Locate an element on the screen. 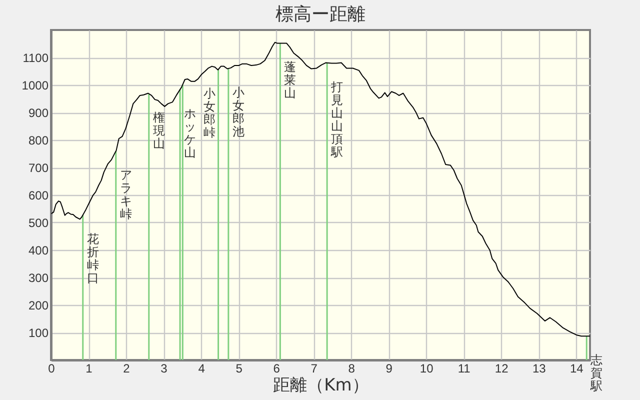 The width and height of the screenshot is (640, 400). x-tick-label: 2 is located at coordinates (126, 369).